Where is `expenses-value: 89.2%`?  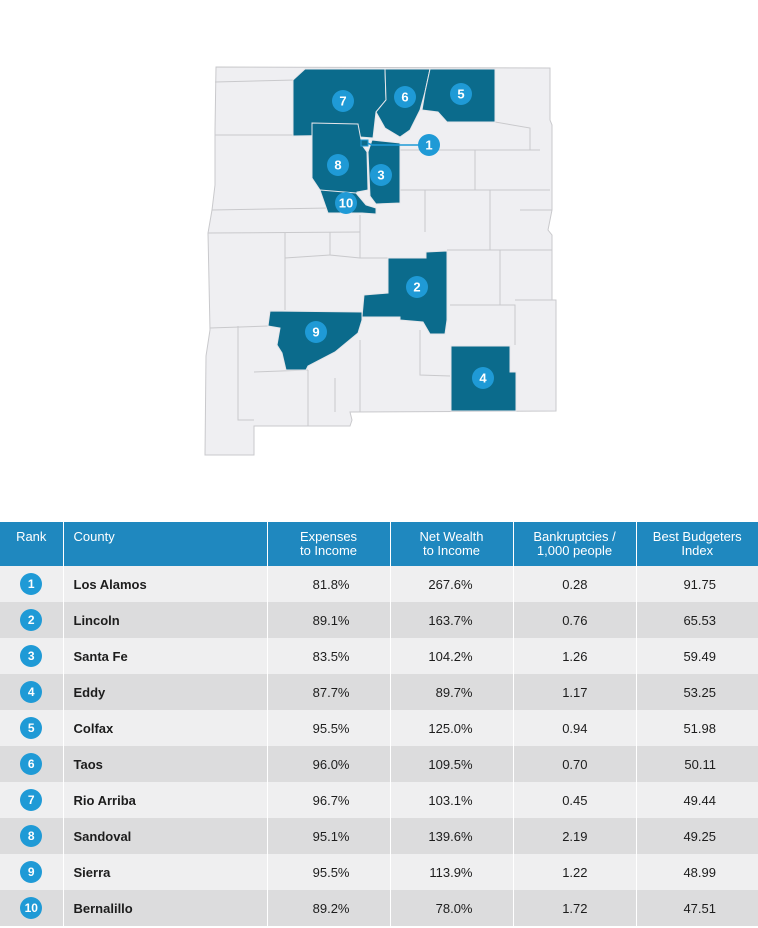
expenses-value: 89.2% is located at coordinates (329, 908).